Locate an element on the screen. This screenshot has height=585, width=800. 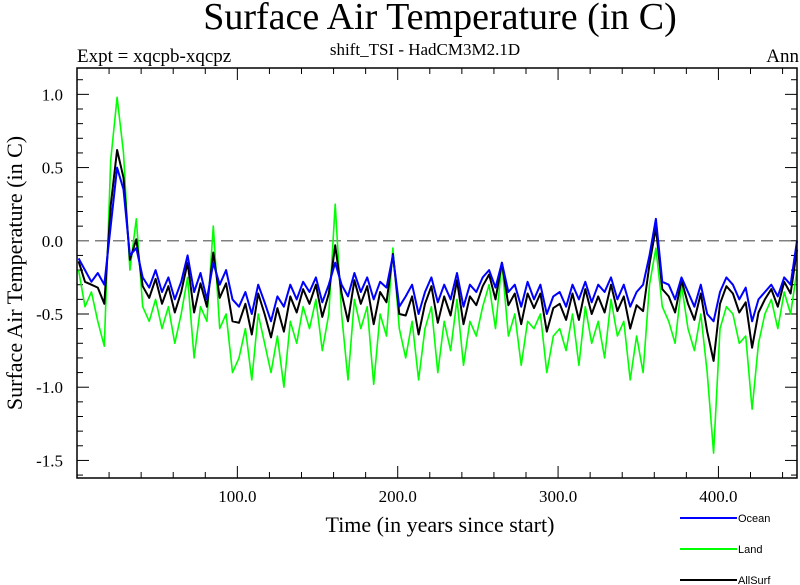
y-axis-label: Surface Air Temperature (in C) is located at coordinates (14, 273).